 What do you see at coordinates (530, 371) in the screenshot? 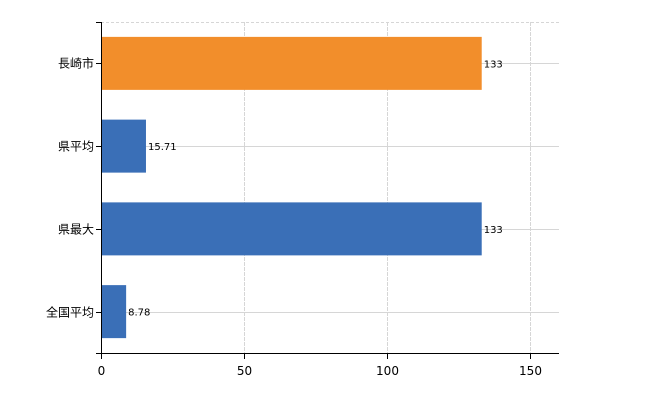
I see `x-tick-label: 150` at bounding box center [530, 371].